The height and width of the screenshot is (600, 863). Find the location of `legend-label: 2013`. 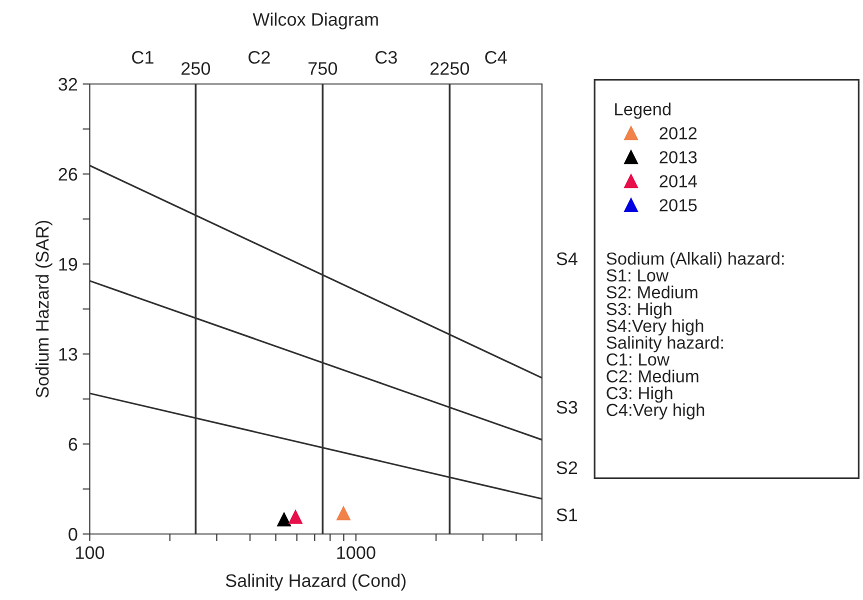

legend-label: 2013 is located at coordinates (678, 157).